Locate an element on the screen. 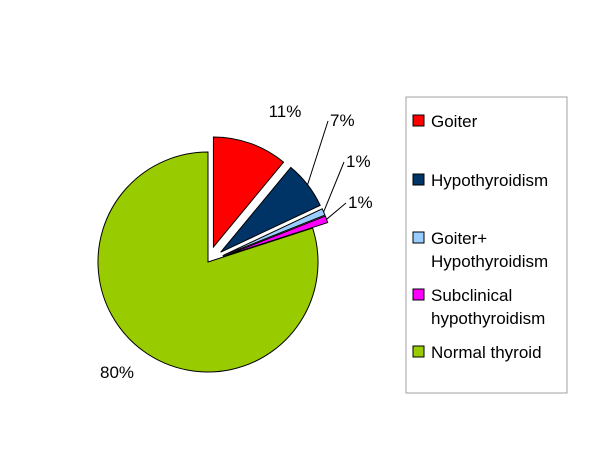 The height and width of the screenshot is (455, 600). legend-label: Goiter is located at coordinates (454, 121).